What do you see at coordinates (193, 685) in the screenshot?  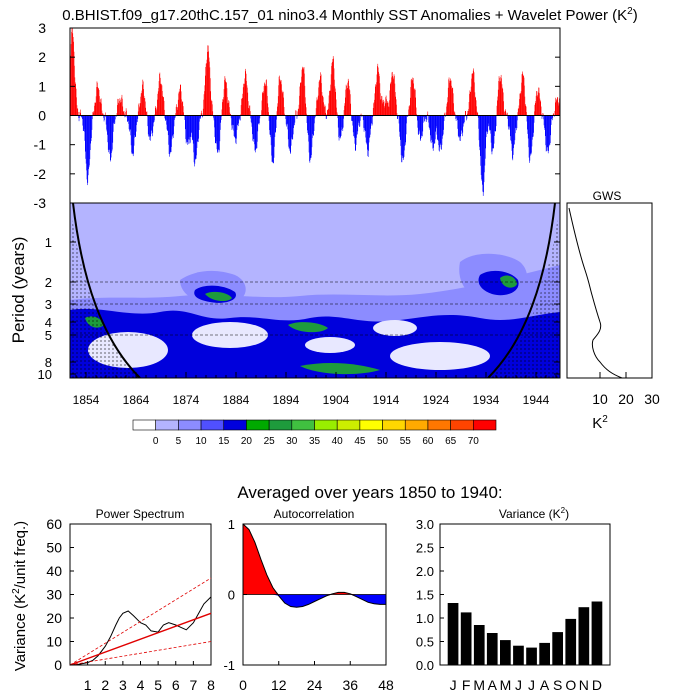 I see `power-spectrum-x-tick-label: 7` at bounding box center [193, 685].